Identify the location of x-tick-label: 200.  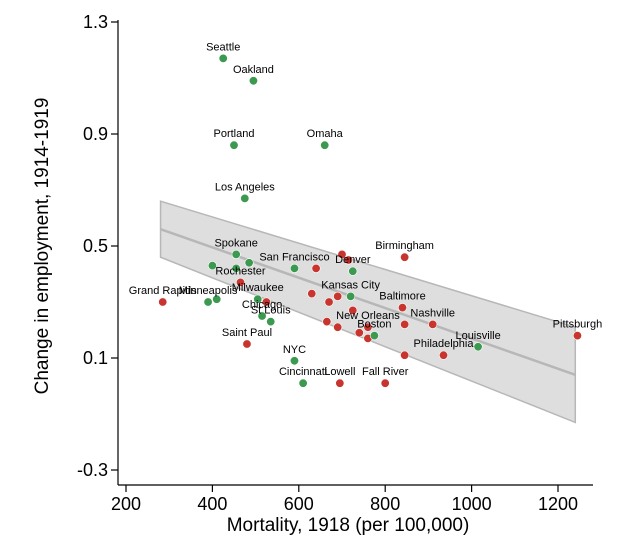
(126, 504).